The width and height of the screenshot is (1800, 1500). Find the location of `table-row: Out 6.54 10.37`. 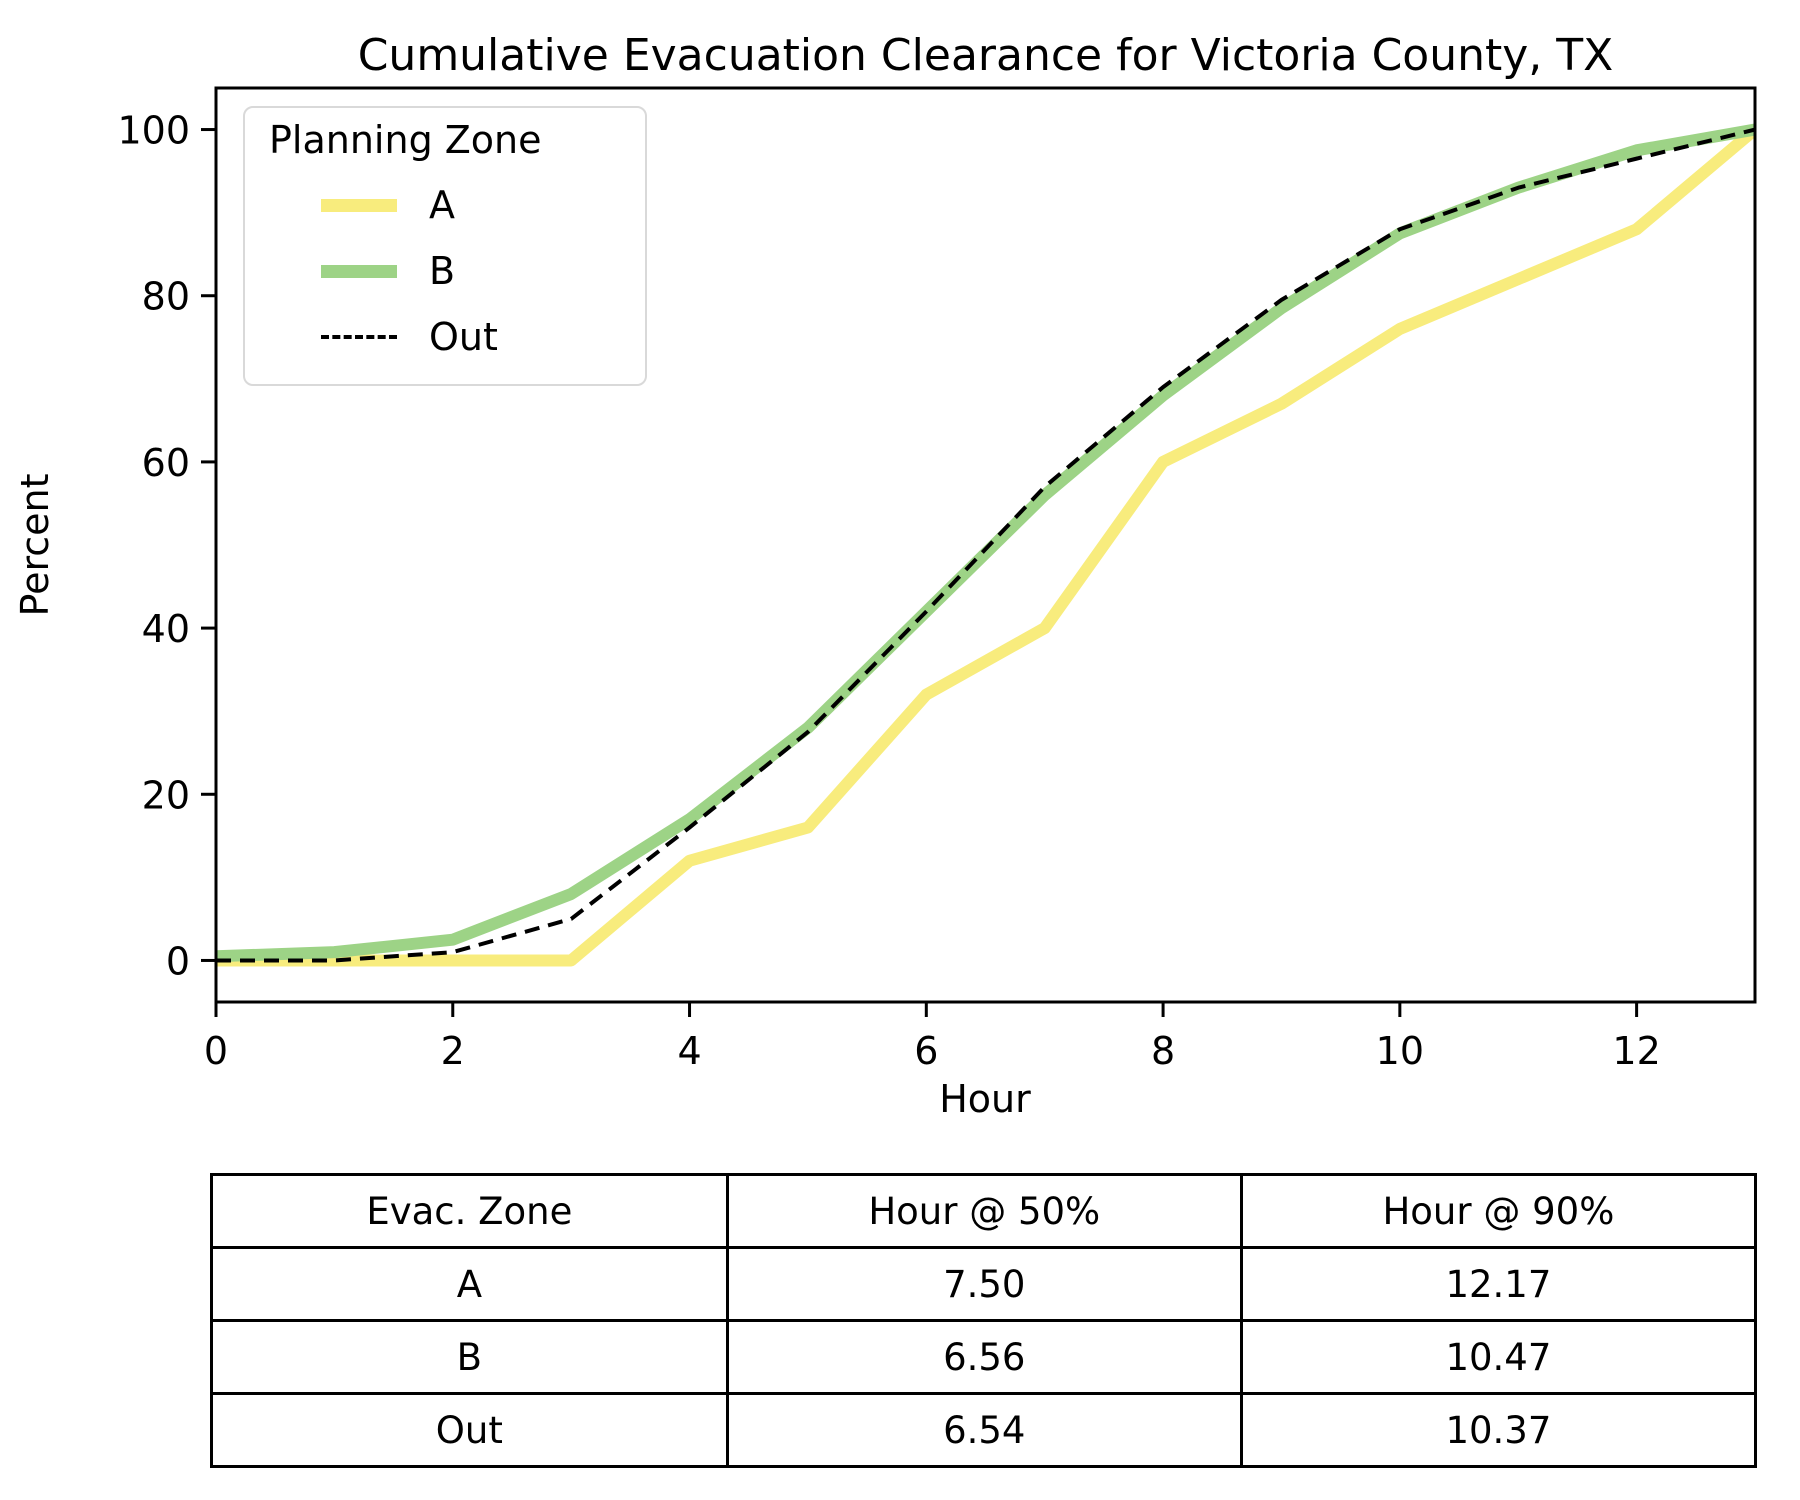

table-row: Out 6.54 10.37 is located at coordinates (984, 1430).